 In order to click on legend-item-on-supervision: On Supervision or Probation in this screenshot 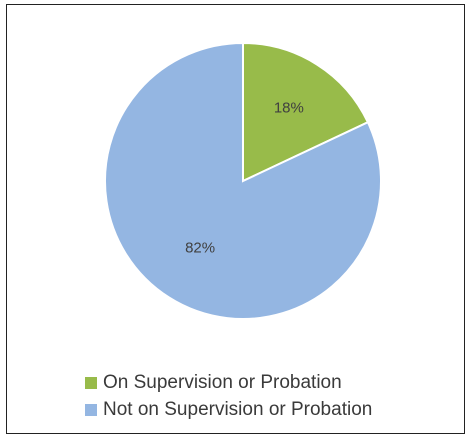, I will do `click(228, 382)`.